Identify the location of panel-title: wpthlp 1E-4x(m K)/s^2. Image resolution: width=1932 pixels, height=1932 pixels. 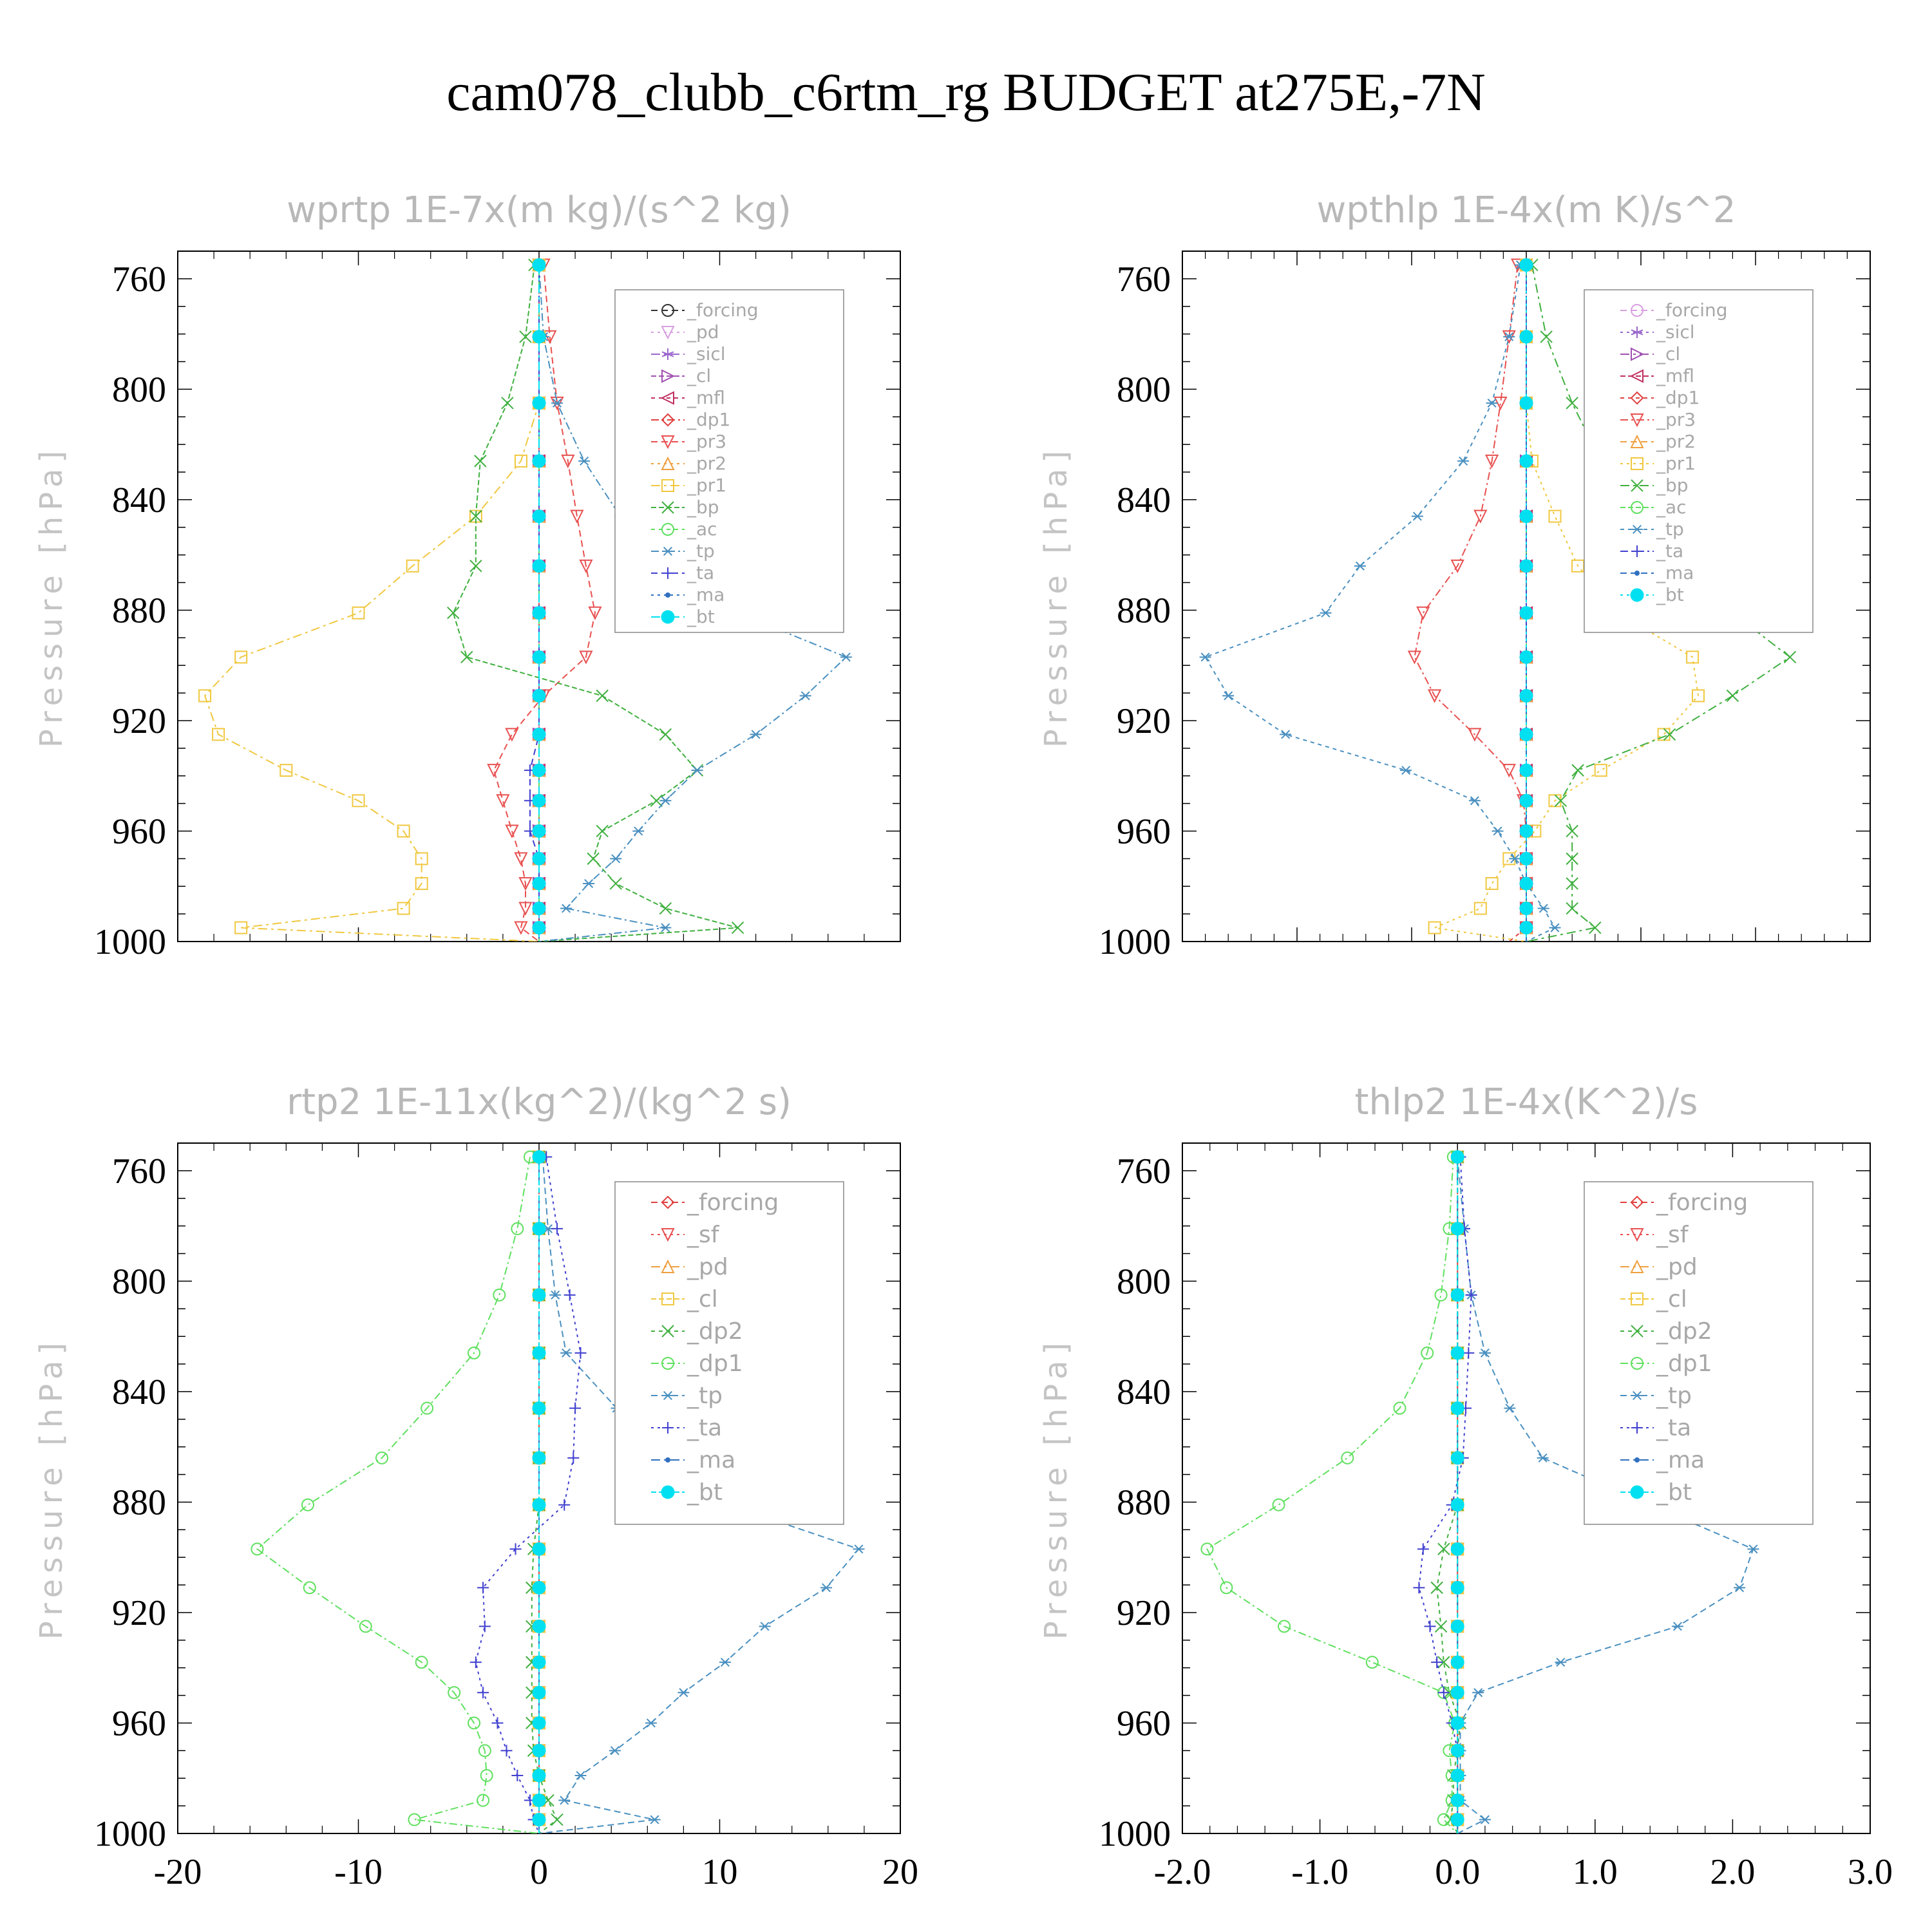
(1526, 210).